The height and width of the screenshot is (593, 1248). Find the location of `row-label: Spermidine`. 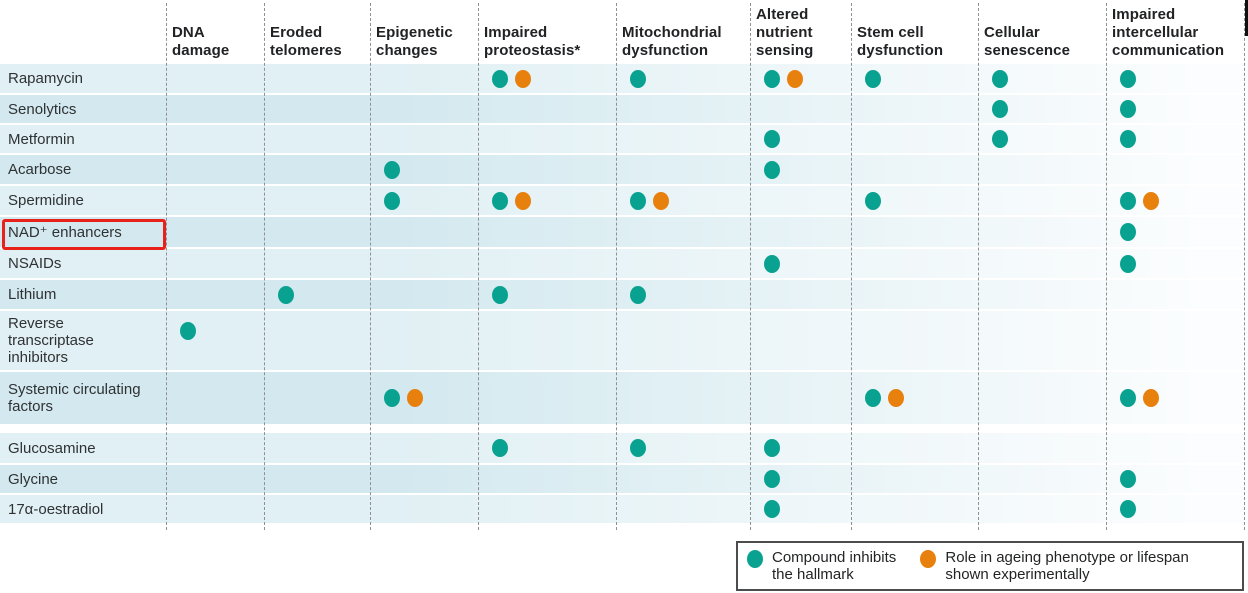

row-label: Spermidine is located at coordinates (77, 200).